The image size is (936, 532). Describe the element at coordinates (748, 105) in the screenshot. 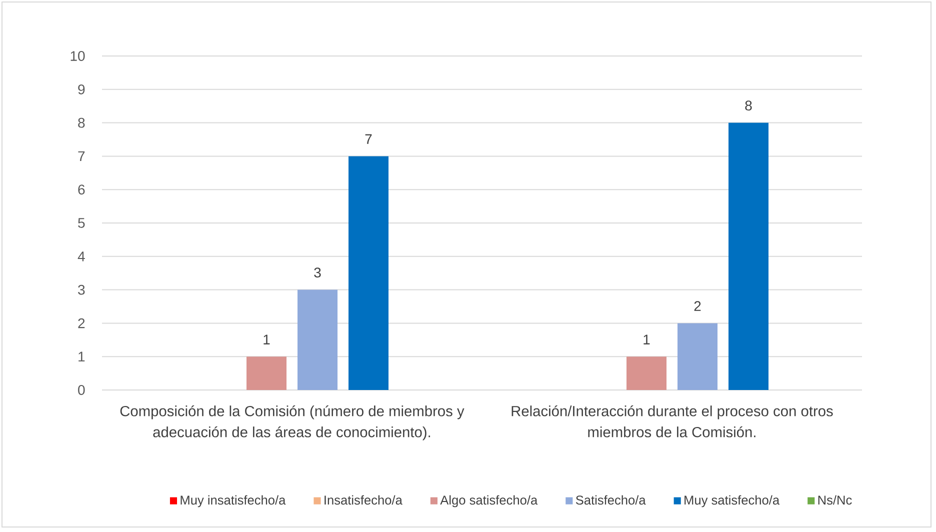

I see `data-label: 8` at that location.